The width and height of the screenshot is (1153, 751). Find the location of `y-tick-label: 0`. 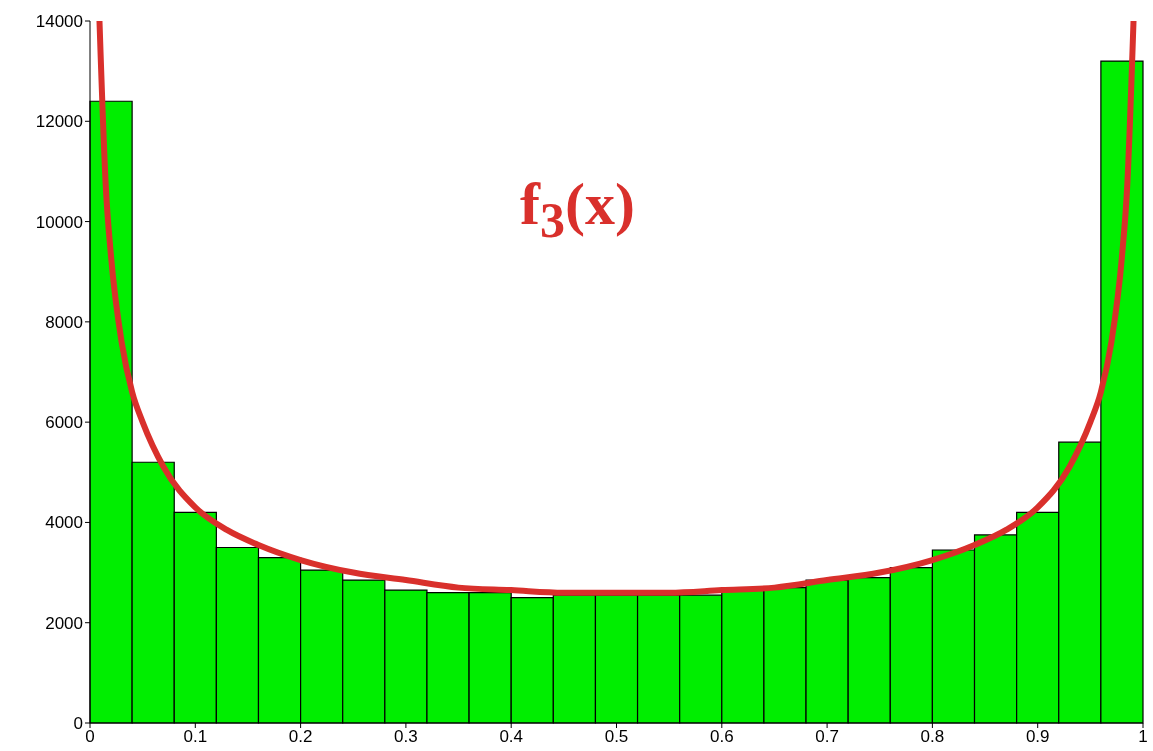

y-tick-label: 0 is located at coordinates (78, 724).